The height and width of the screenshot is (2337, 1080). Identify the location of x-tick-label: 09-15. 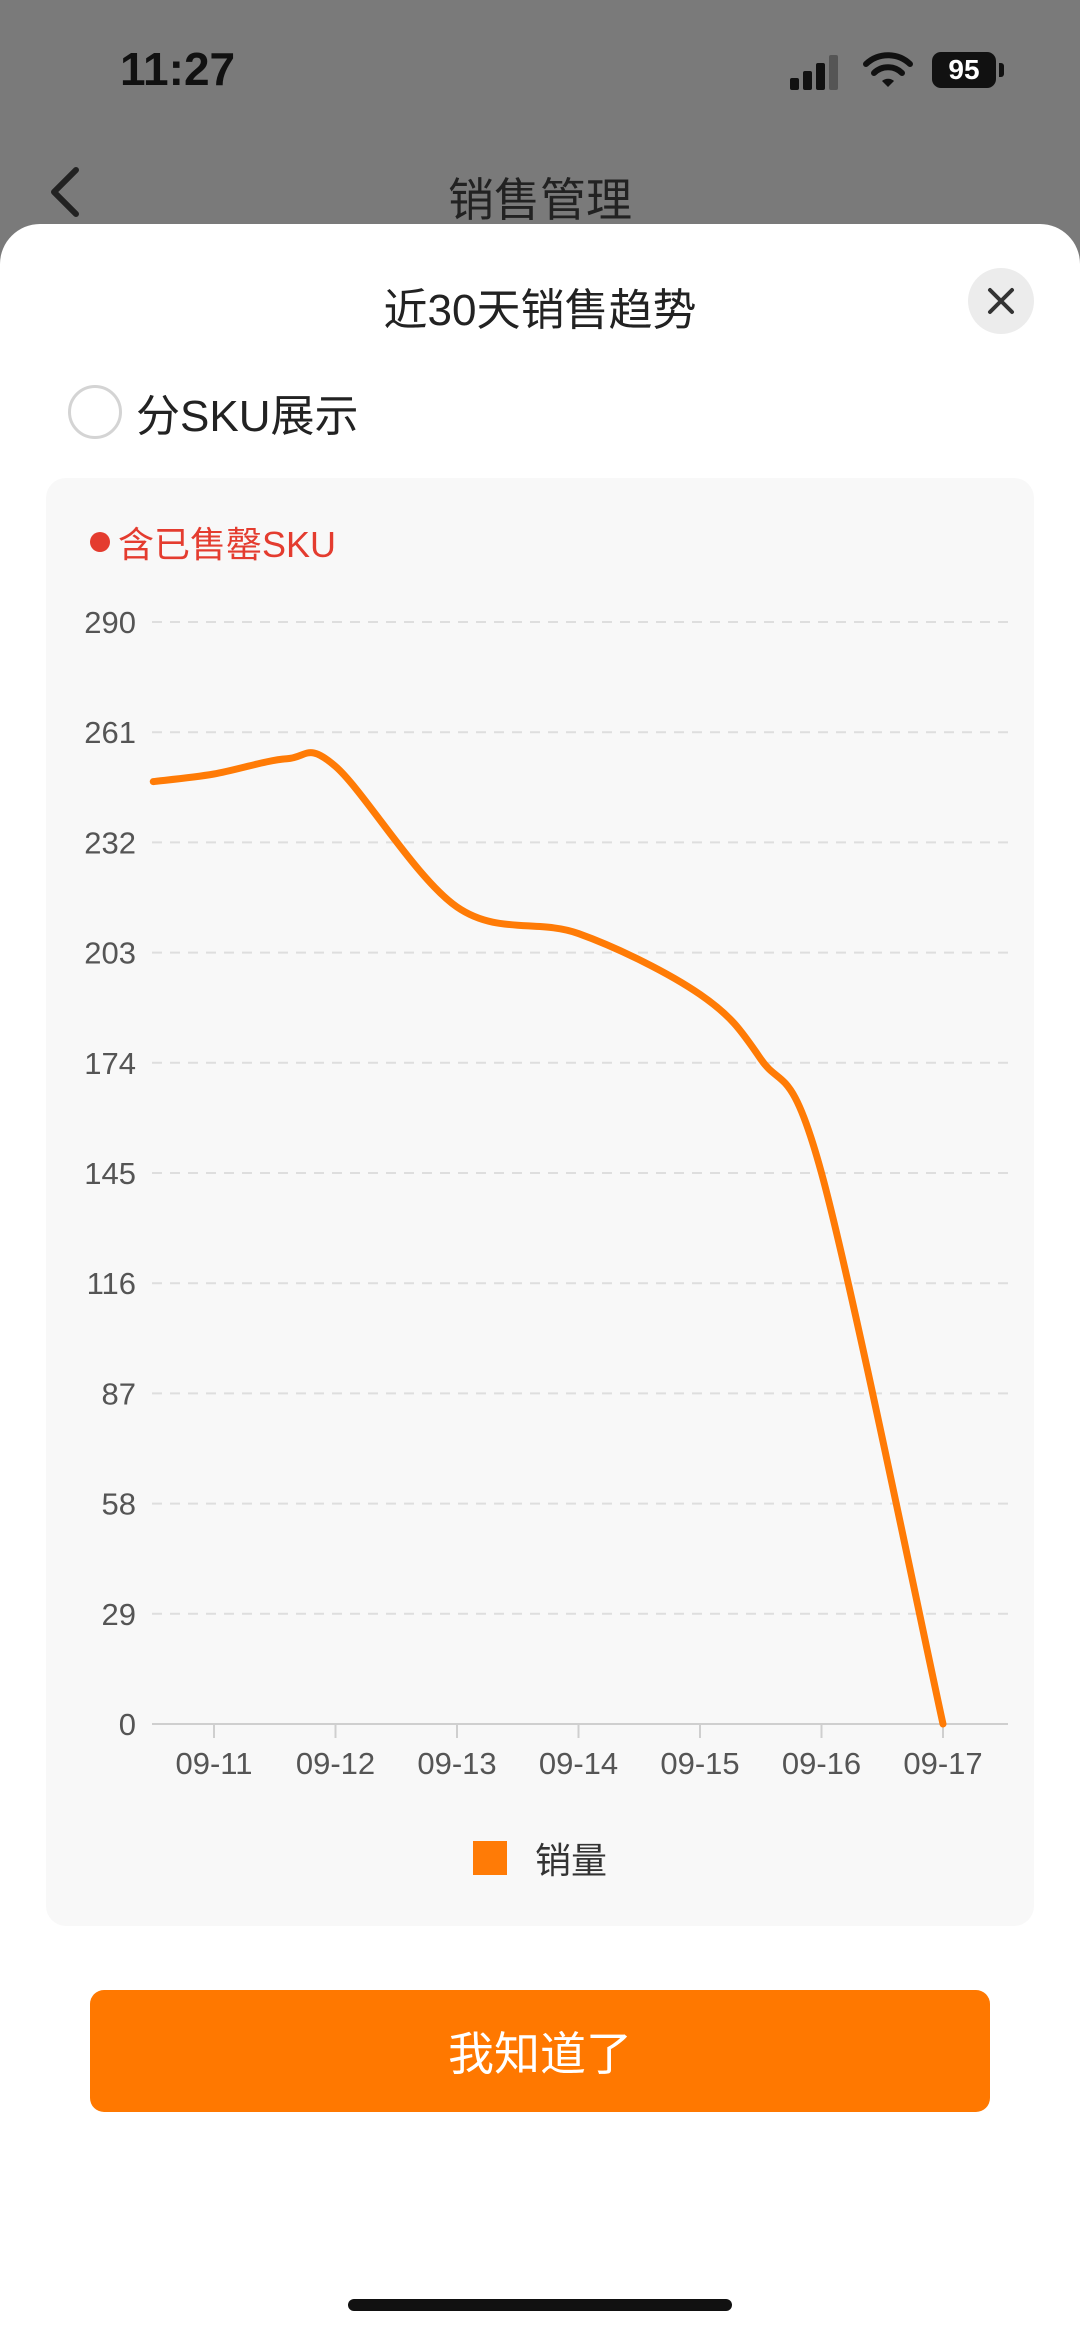
(699, 1763).